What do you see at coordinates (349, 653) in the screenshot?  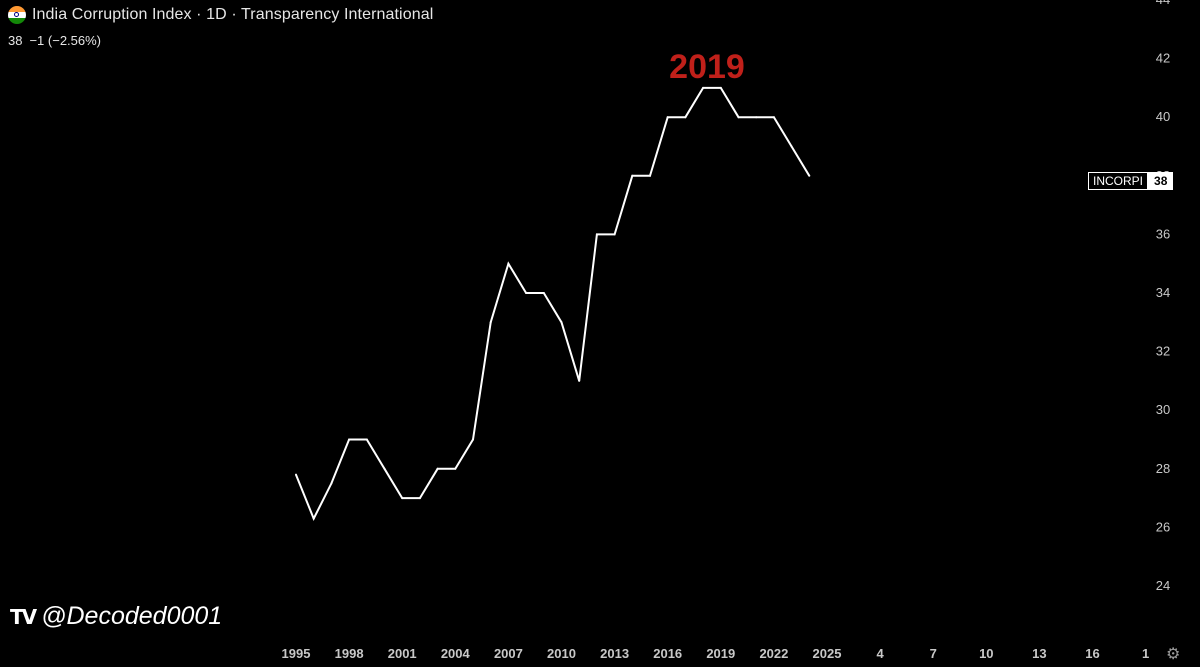 I see `x-tick-label: 1998` at bounding box center [349, 653].